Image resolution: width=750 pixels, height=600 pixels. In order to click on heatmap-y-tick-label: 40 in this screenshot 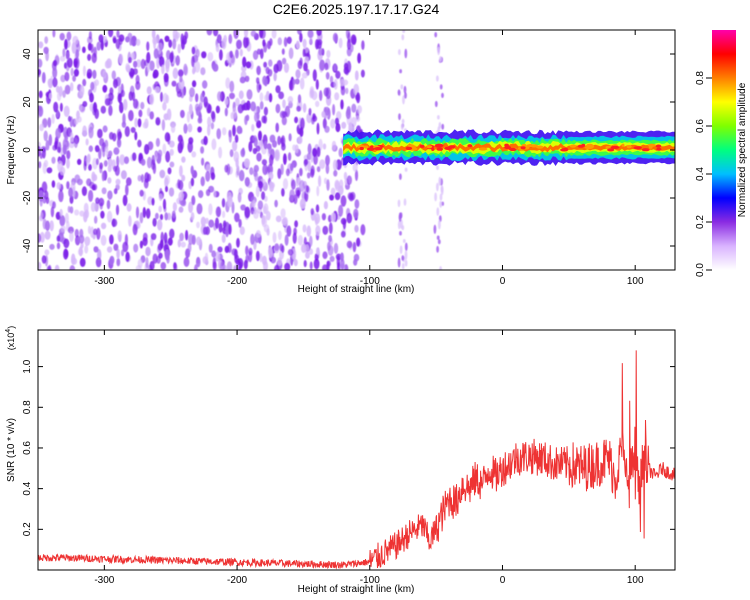, I will do `click(27, 54)`.